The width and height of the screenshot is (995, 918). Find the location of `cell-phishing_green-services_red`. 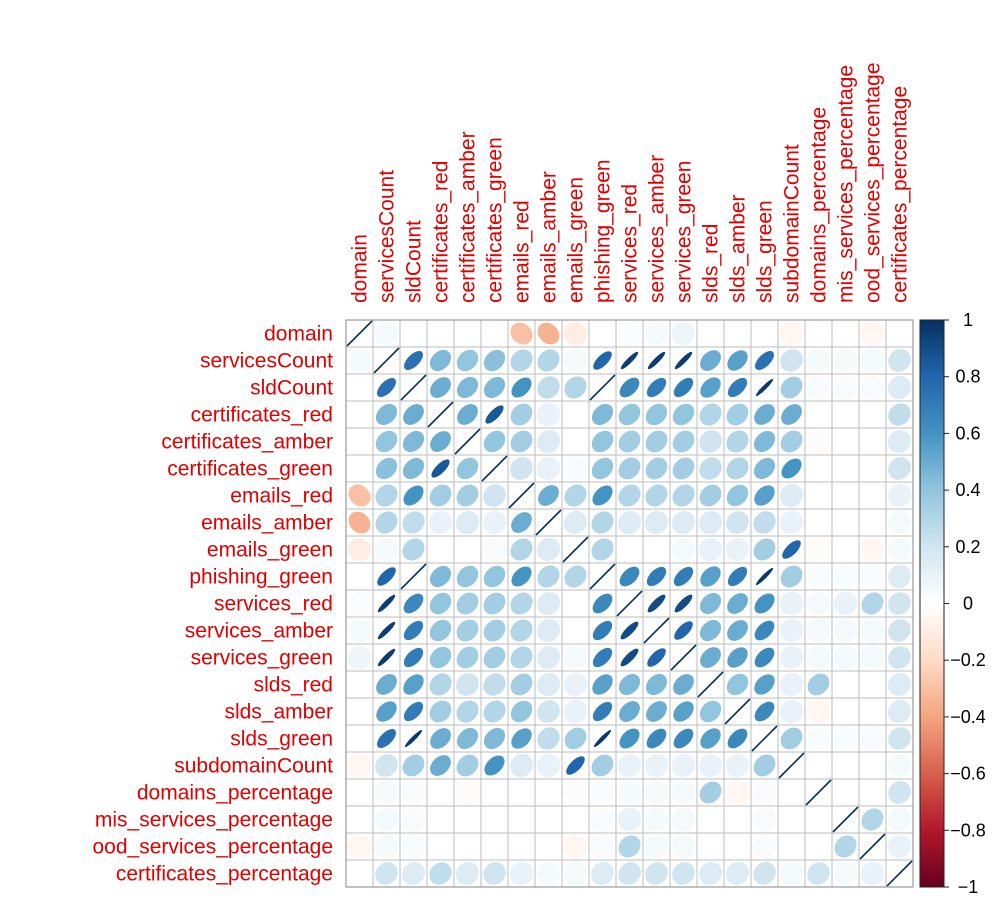

cell-phishing_green-services_red is located at coordinates (629, 576).